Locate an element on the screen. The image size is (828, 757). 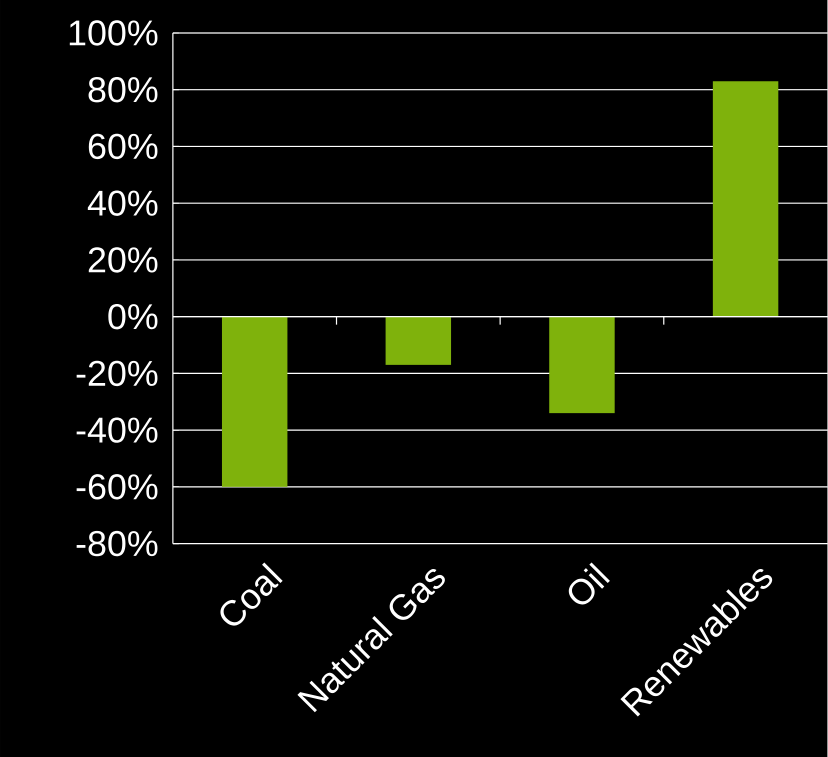
y-tick-label: 80% is located at coordinates (123, 89).